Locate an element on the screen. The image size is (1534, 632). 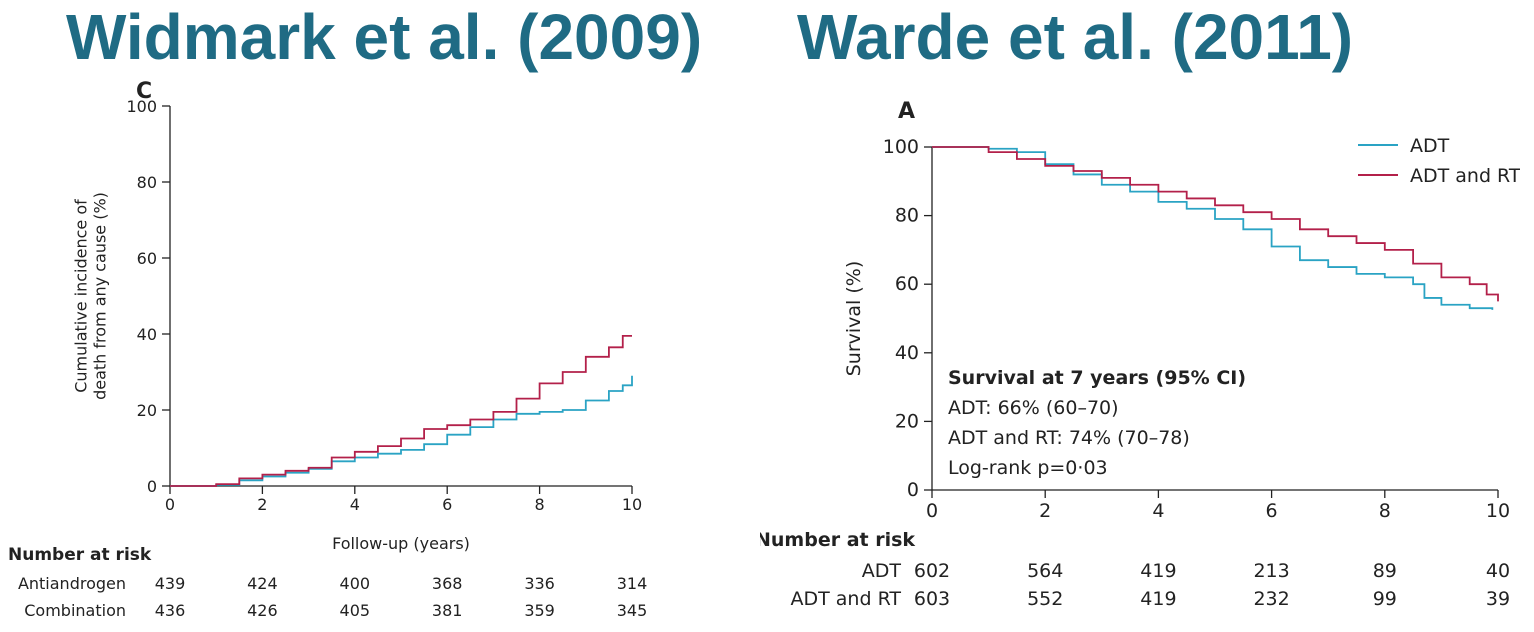
risk-row-label: Combination is located at coordinates (75, 610).